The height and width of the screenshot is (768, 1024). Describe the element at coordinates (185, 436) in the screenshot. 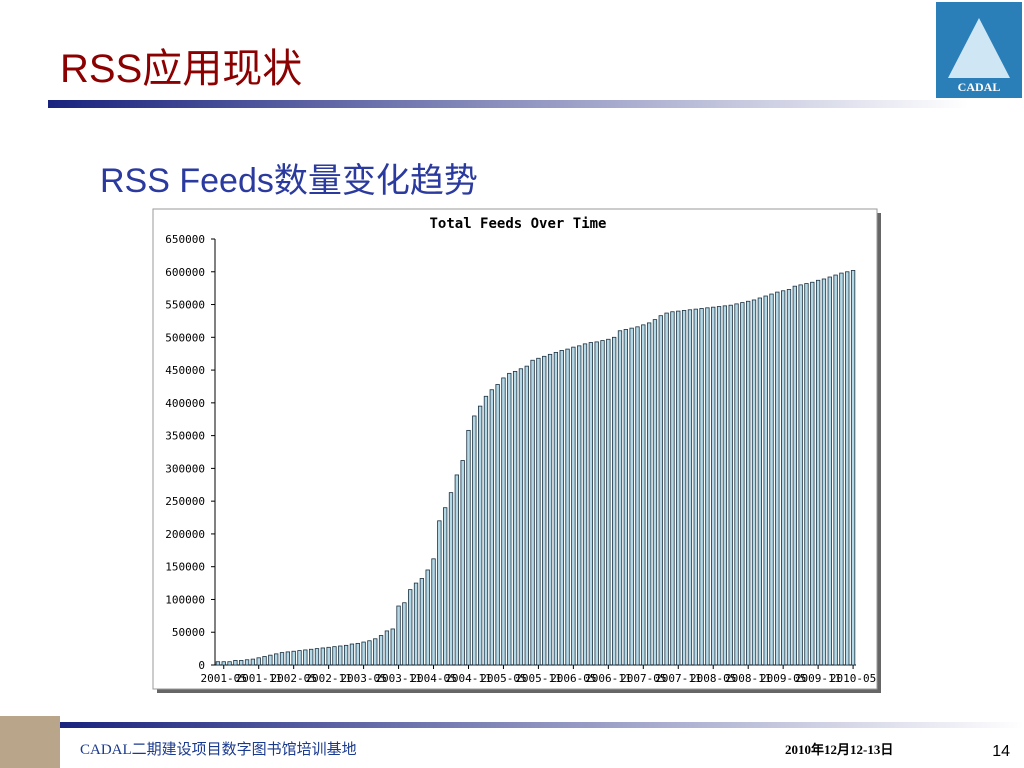

I see `y-tick-label: 350000` at that location.